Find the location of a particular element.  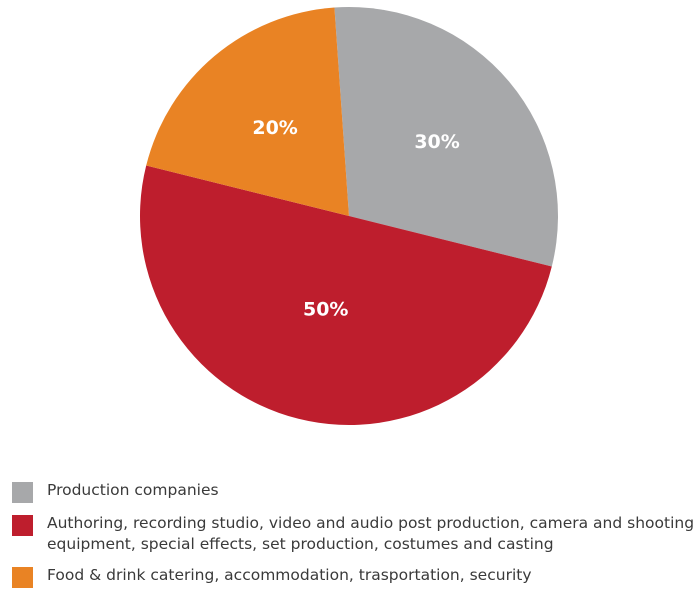

pie-slice-label-food-catering: 20% is located at coordinates (274, 128).